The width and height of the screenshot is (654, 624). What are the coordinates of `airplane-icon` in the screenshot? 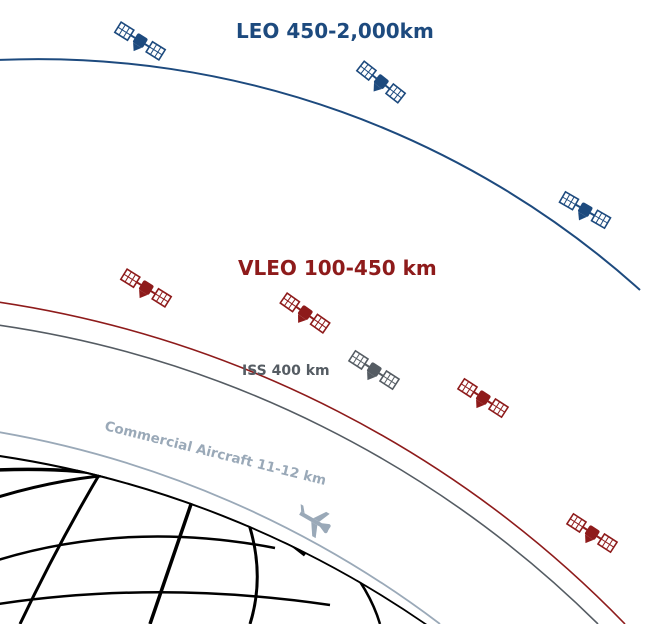 It's located at (312, 520).